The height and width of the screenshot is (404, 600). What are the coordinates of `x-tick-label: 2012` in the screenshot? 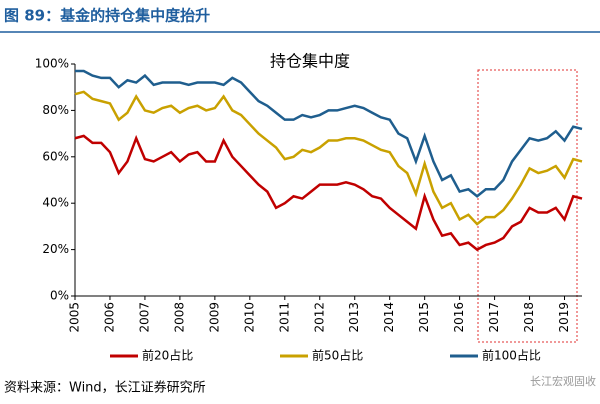 It's located at (319, 317).